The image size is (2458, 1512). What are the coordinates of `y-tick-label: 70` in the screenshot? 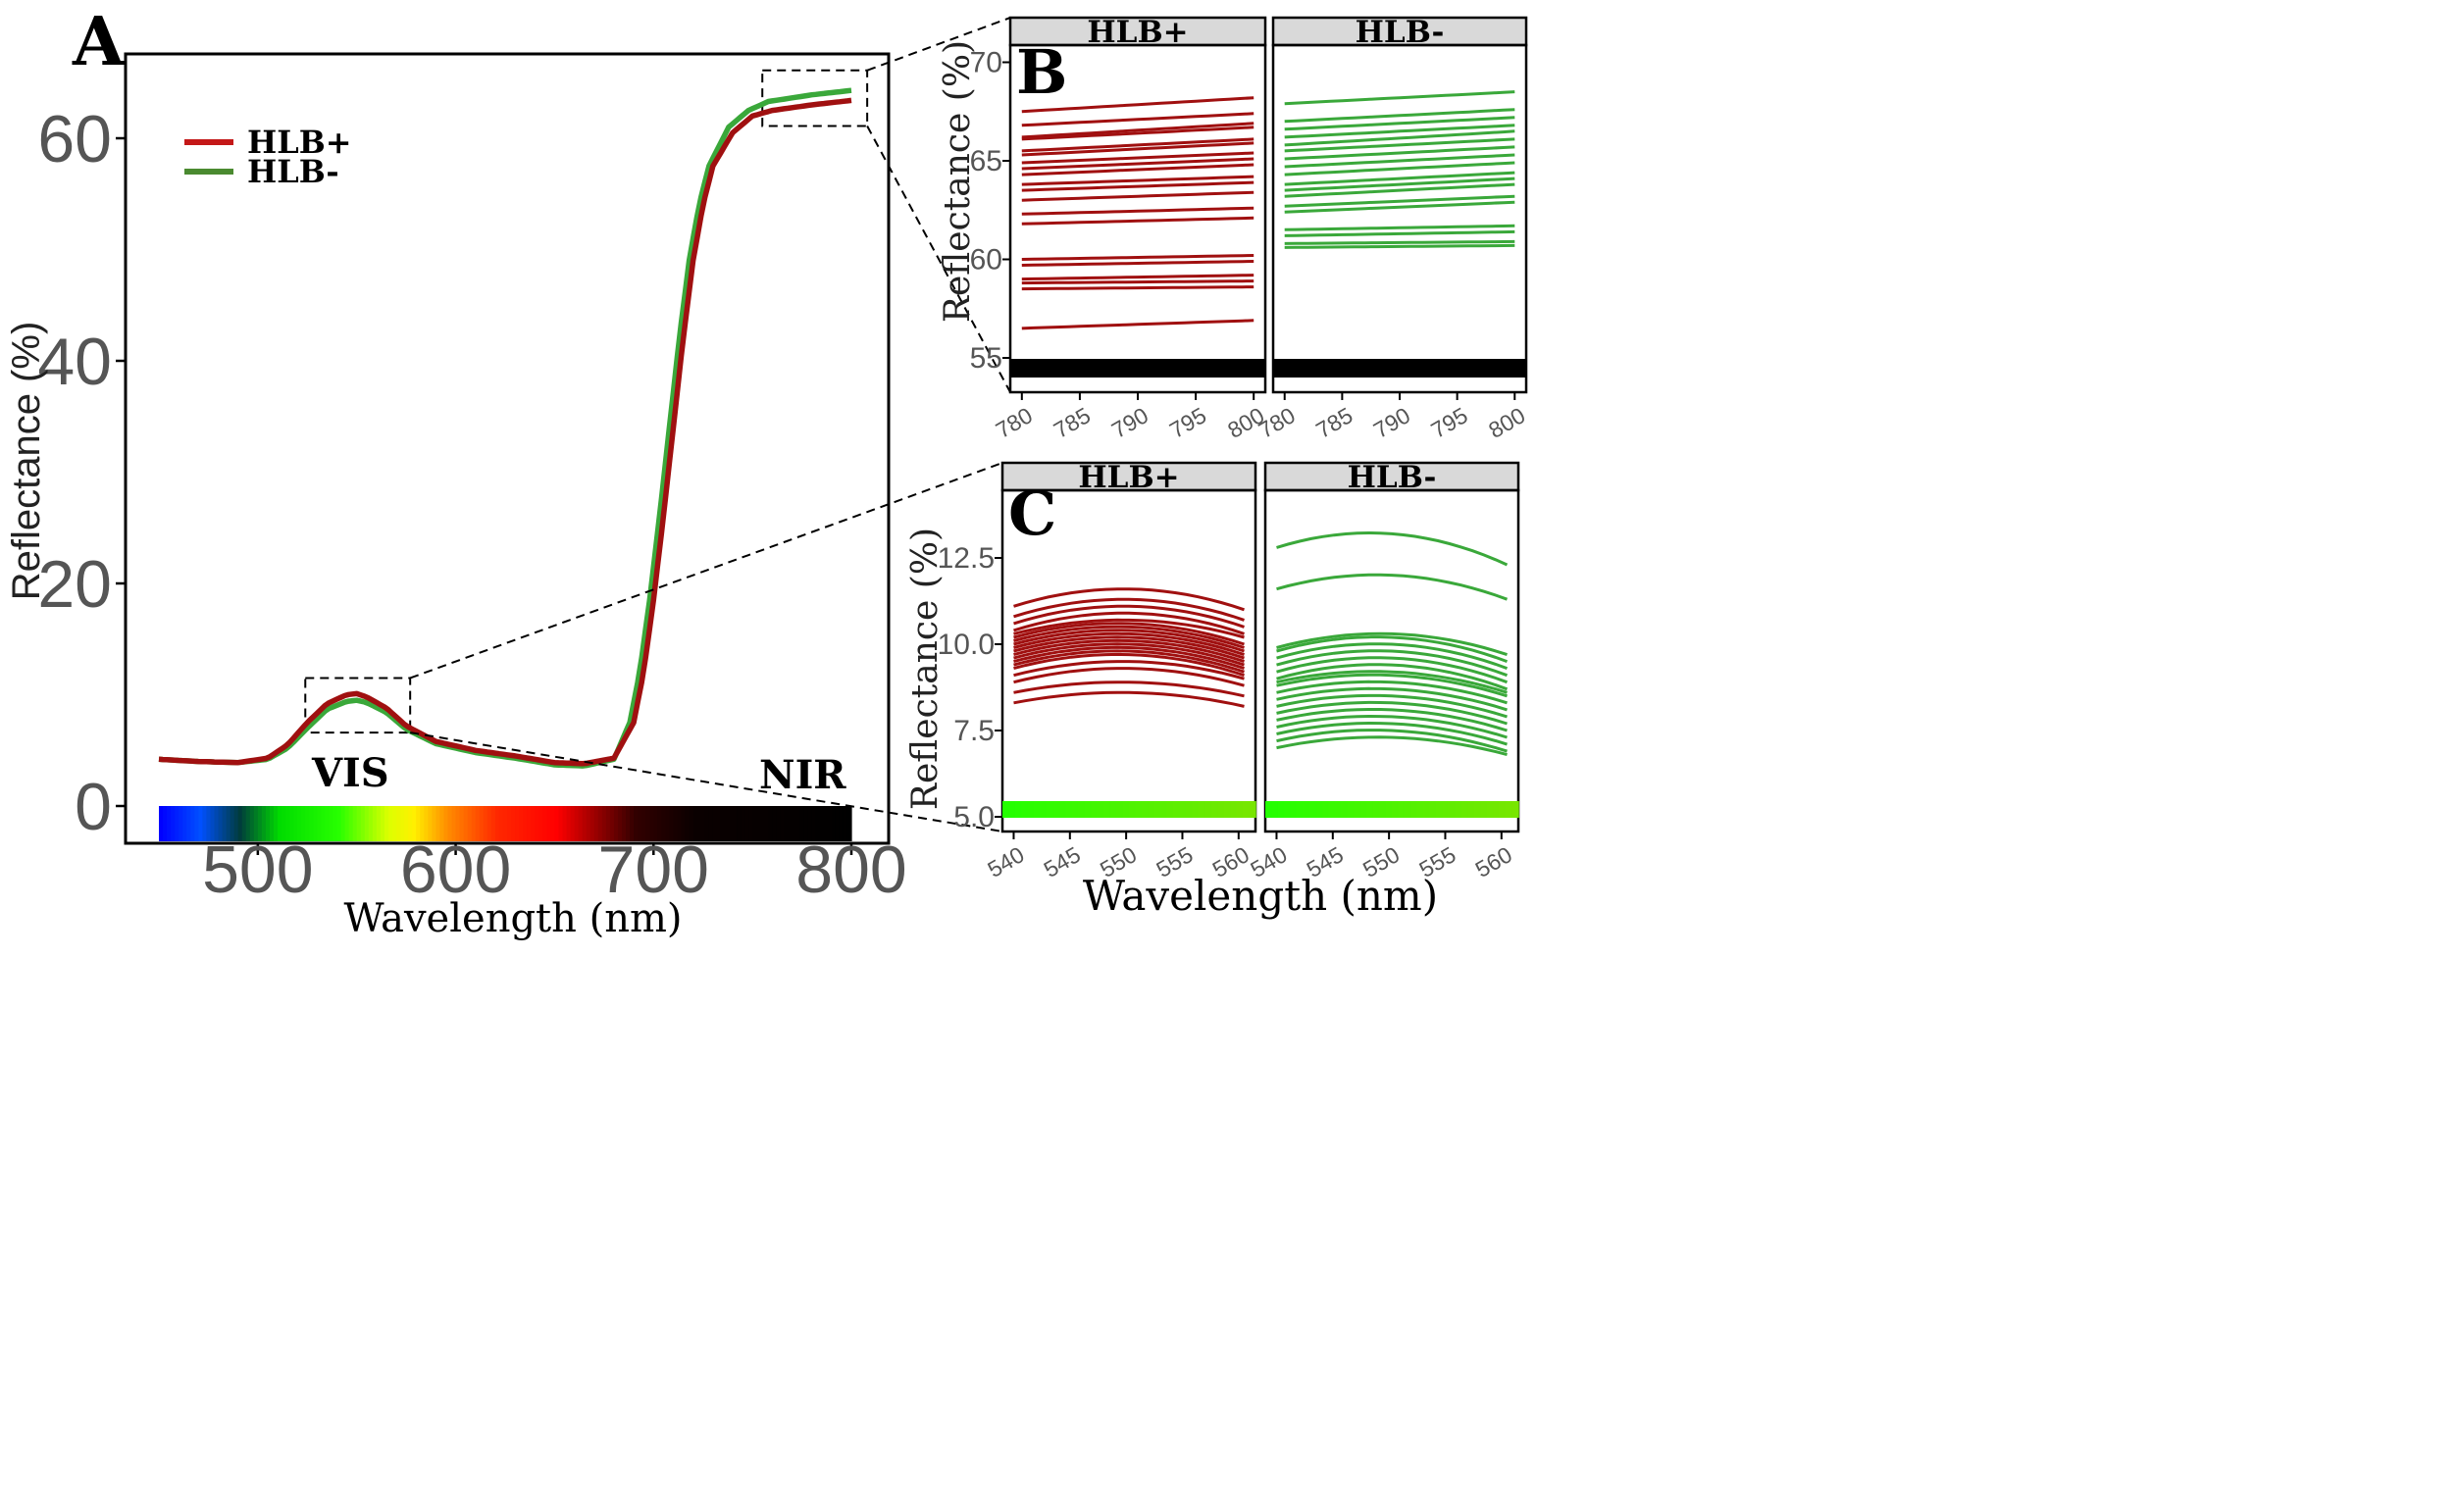 It's located at (986, 63).